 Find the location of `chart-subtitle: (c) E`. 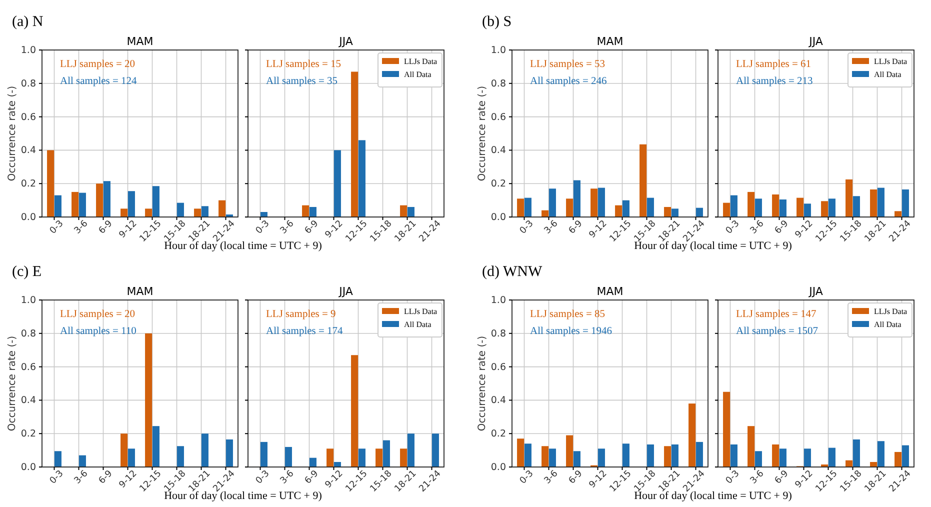

chart-subtitle: (c) E is located at coordinates (27, 272).